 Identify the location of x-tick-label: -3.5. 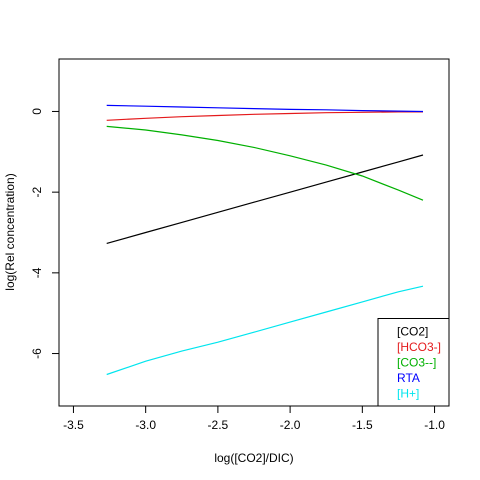
(73, 425).